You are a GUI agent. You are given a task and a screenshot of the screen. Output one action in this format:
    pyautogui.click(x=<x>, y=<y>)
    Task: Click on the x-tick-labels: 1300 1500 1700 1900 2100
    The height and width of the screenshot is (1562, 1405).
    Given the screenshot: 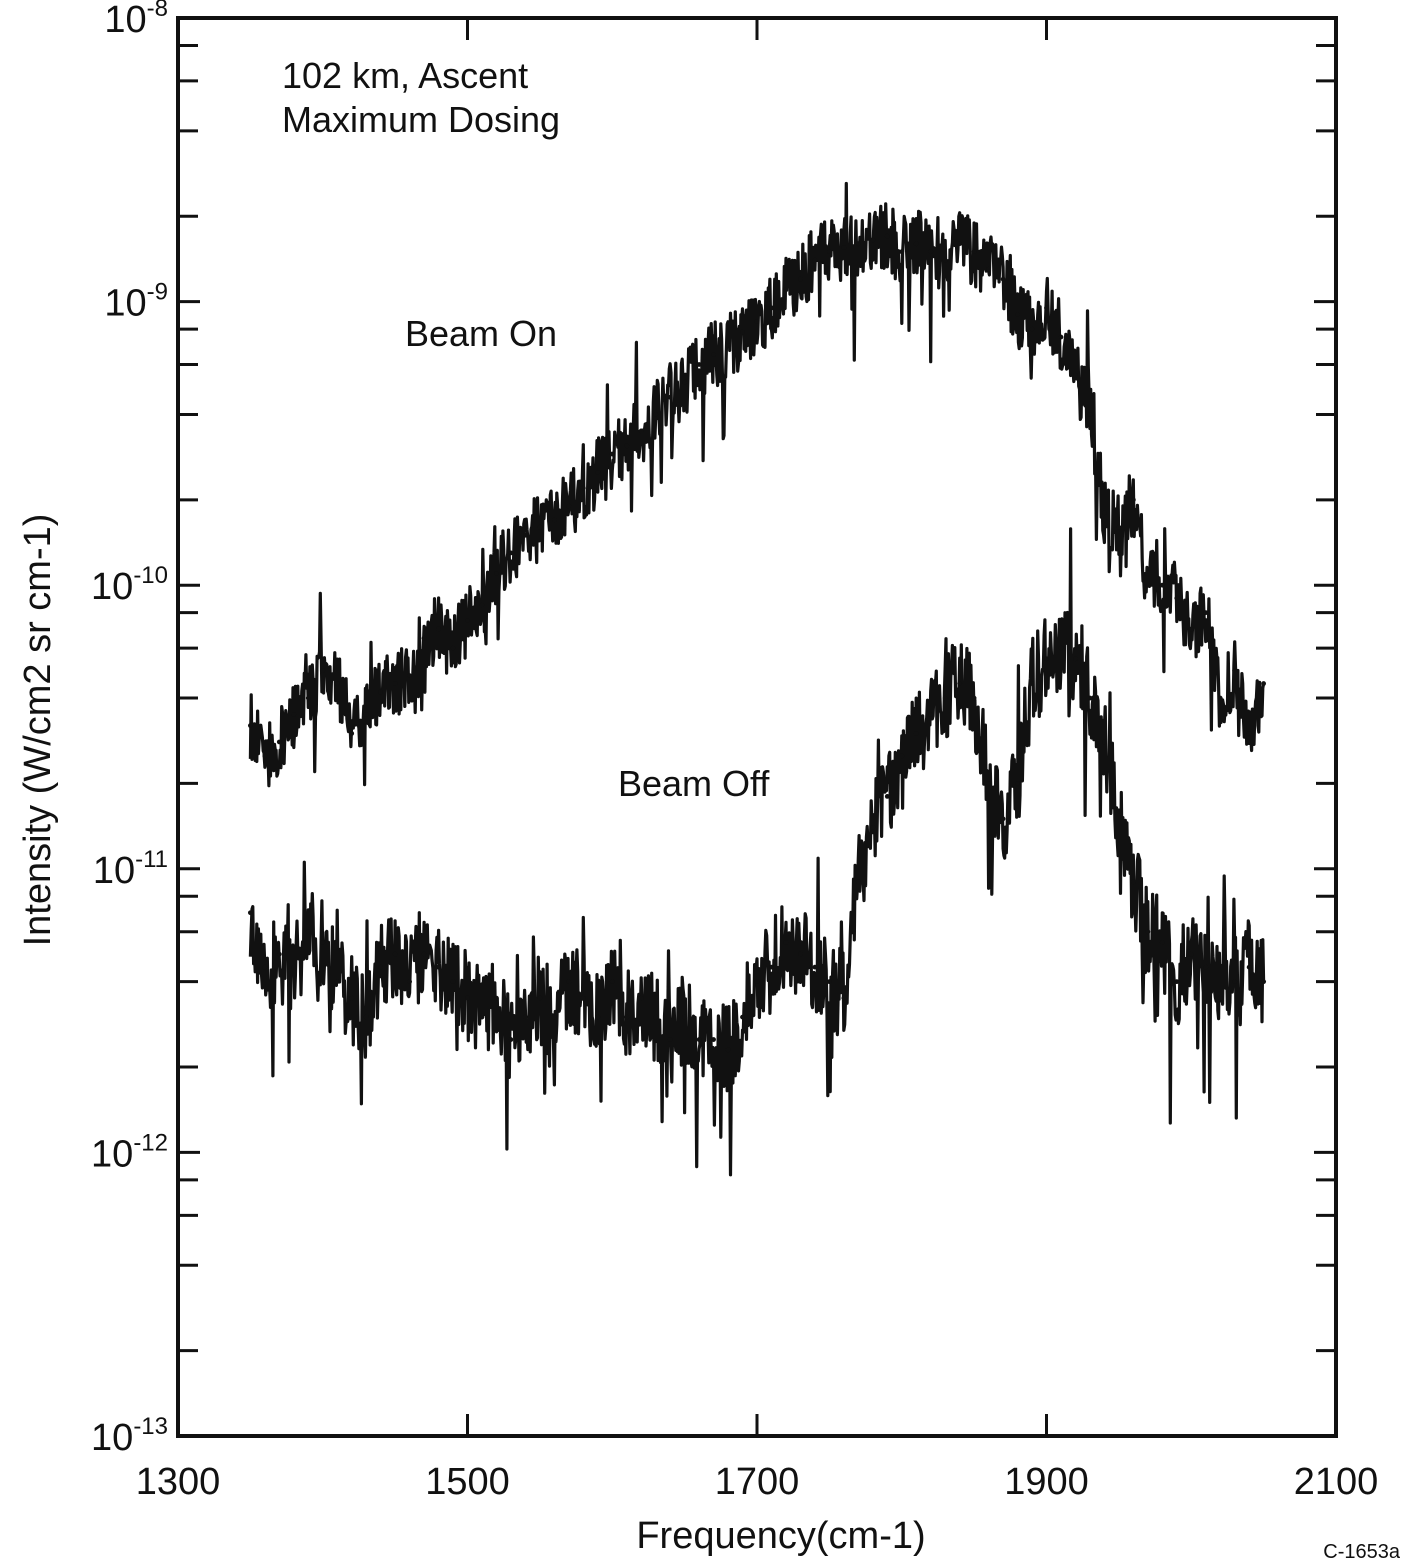 What is the action you would take?
    pyautogui.click(x=757, y=1482)
    